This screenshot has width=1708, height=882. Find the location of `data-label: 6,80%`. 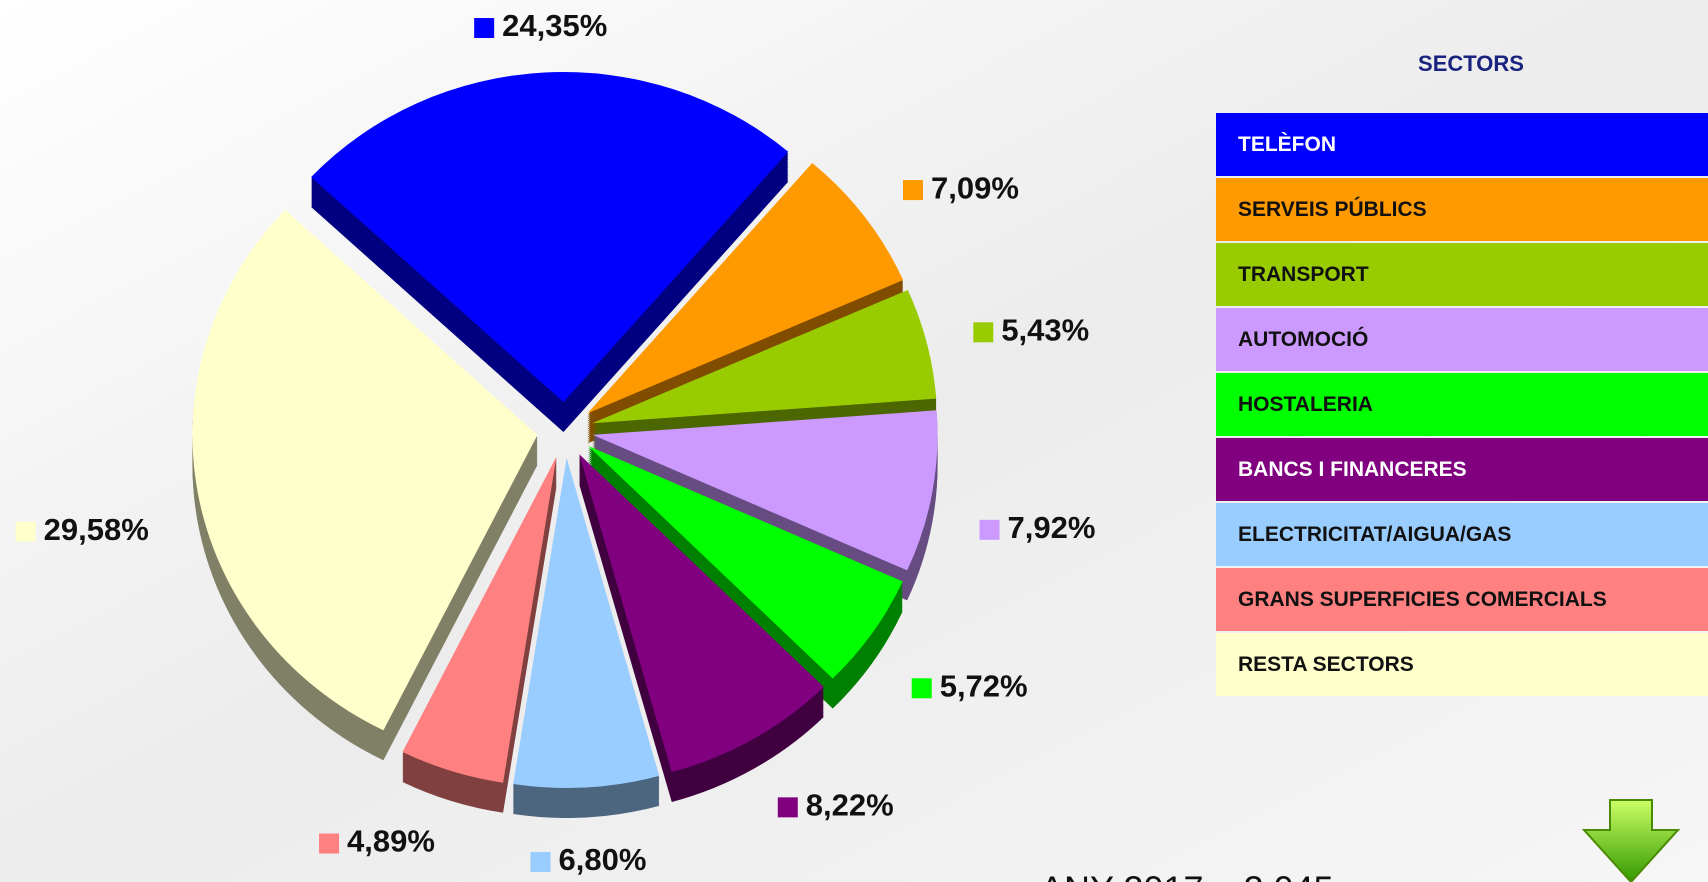

data-label: 6,80% is located at coordinates (588, 859).